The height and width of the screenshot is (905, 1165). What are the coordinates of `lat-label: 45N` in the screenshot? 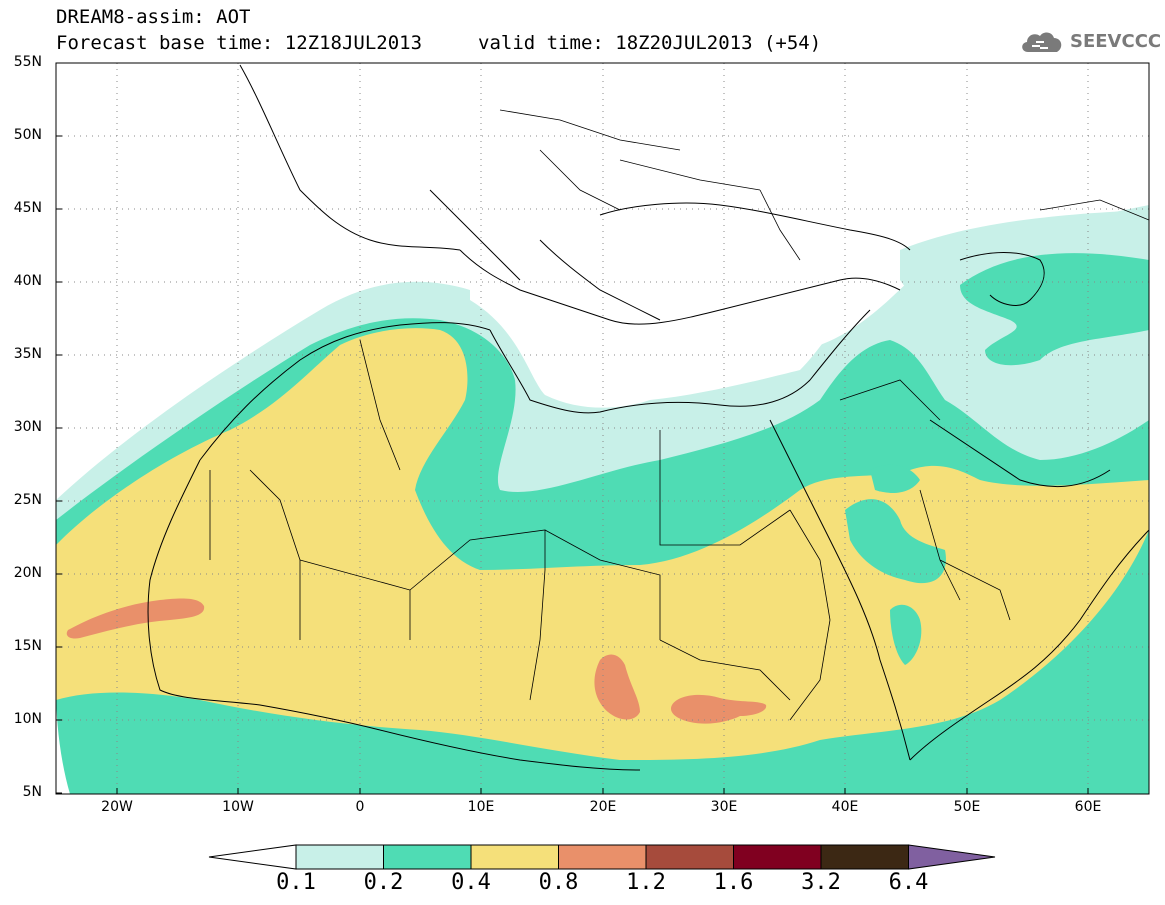 It's located at (27, 208).